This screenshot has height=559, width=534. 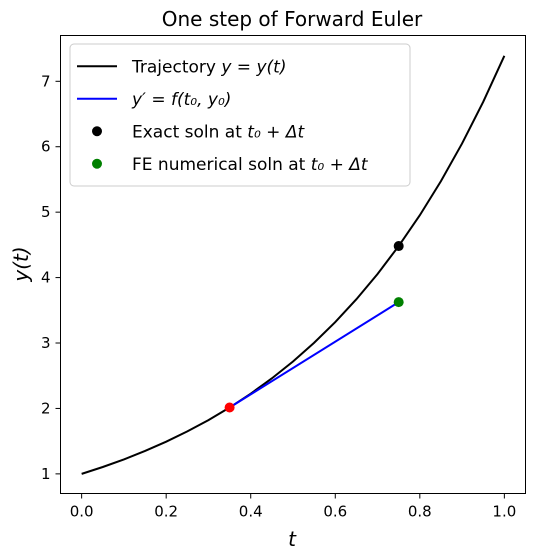 I want to click on y-axis: 1 2 3 4 5 6 7, so click(x=51, y=277).